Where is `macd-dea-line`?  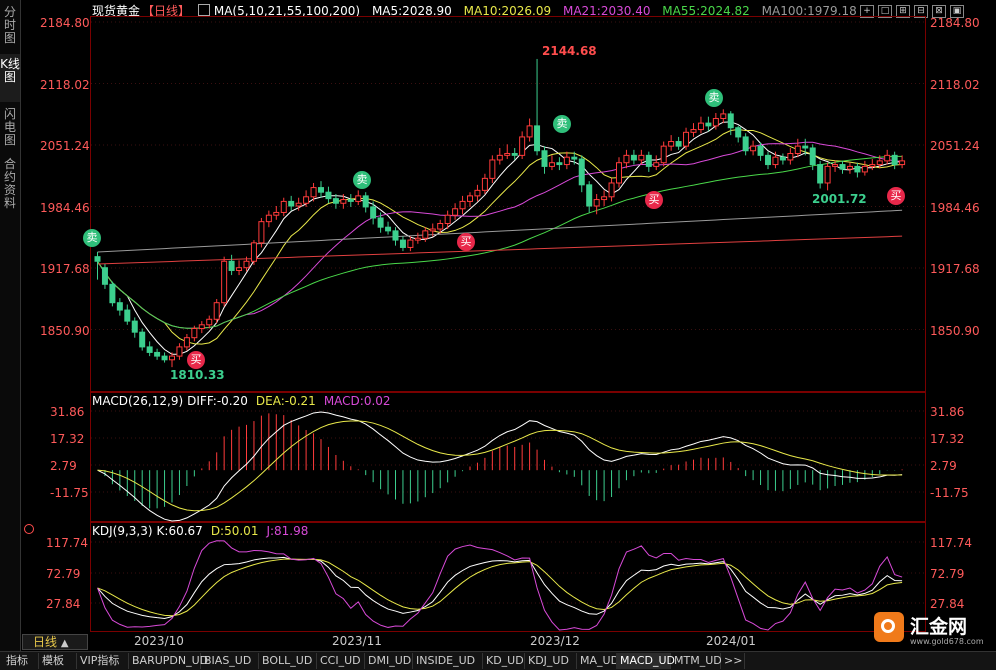 macd-dea-line is located at coordinates (500, 466).